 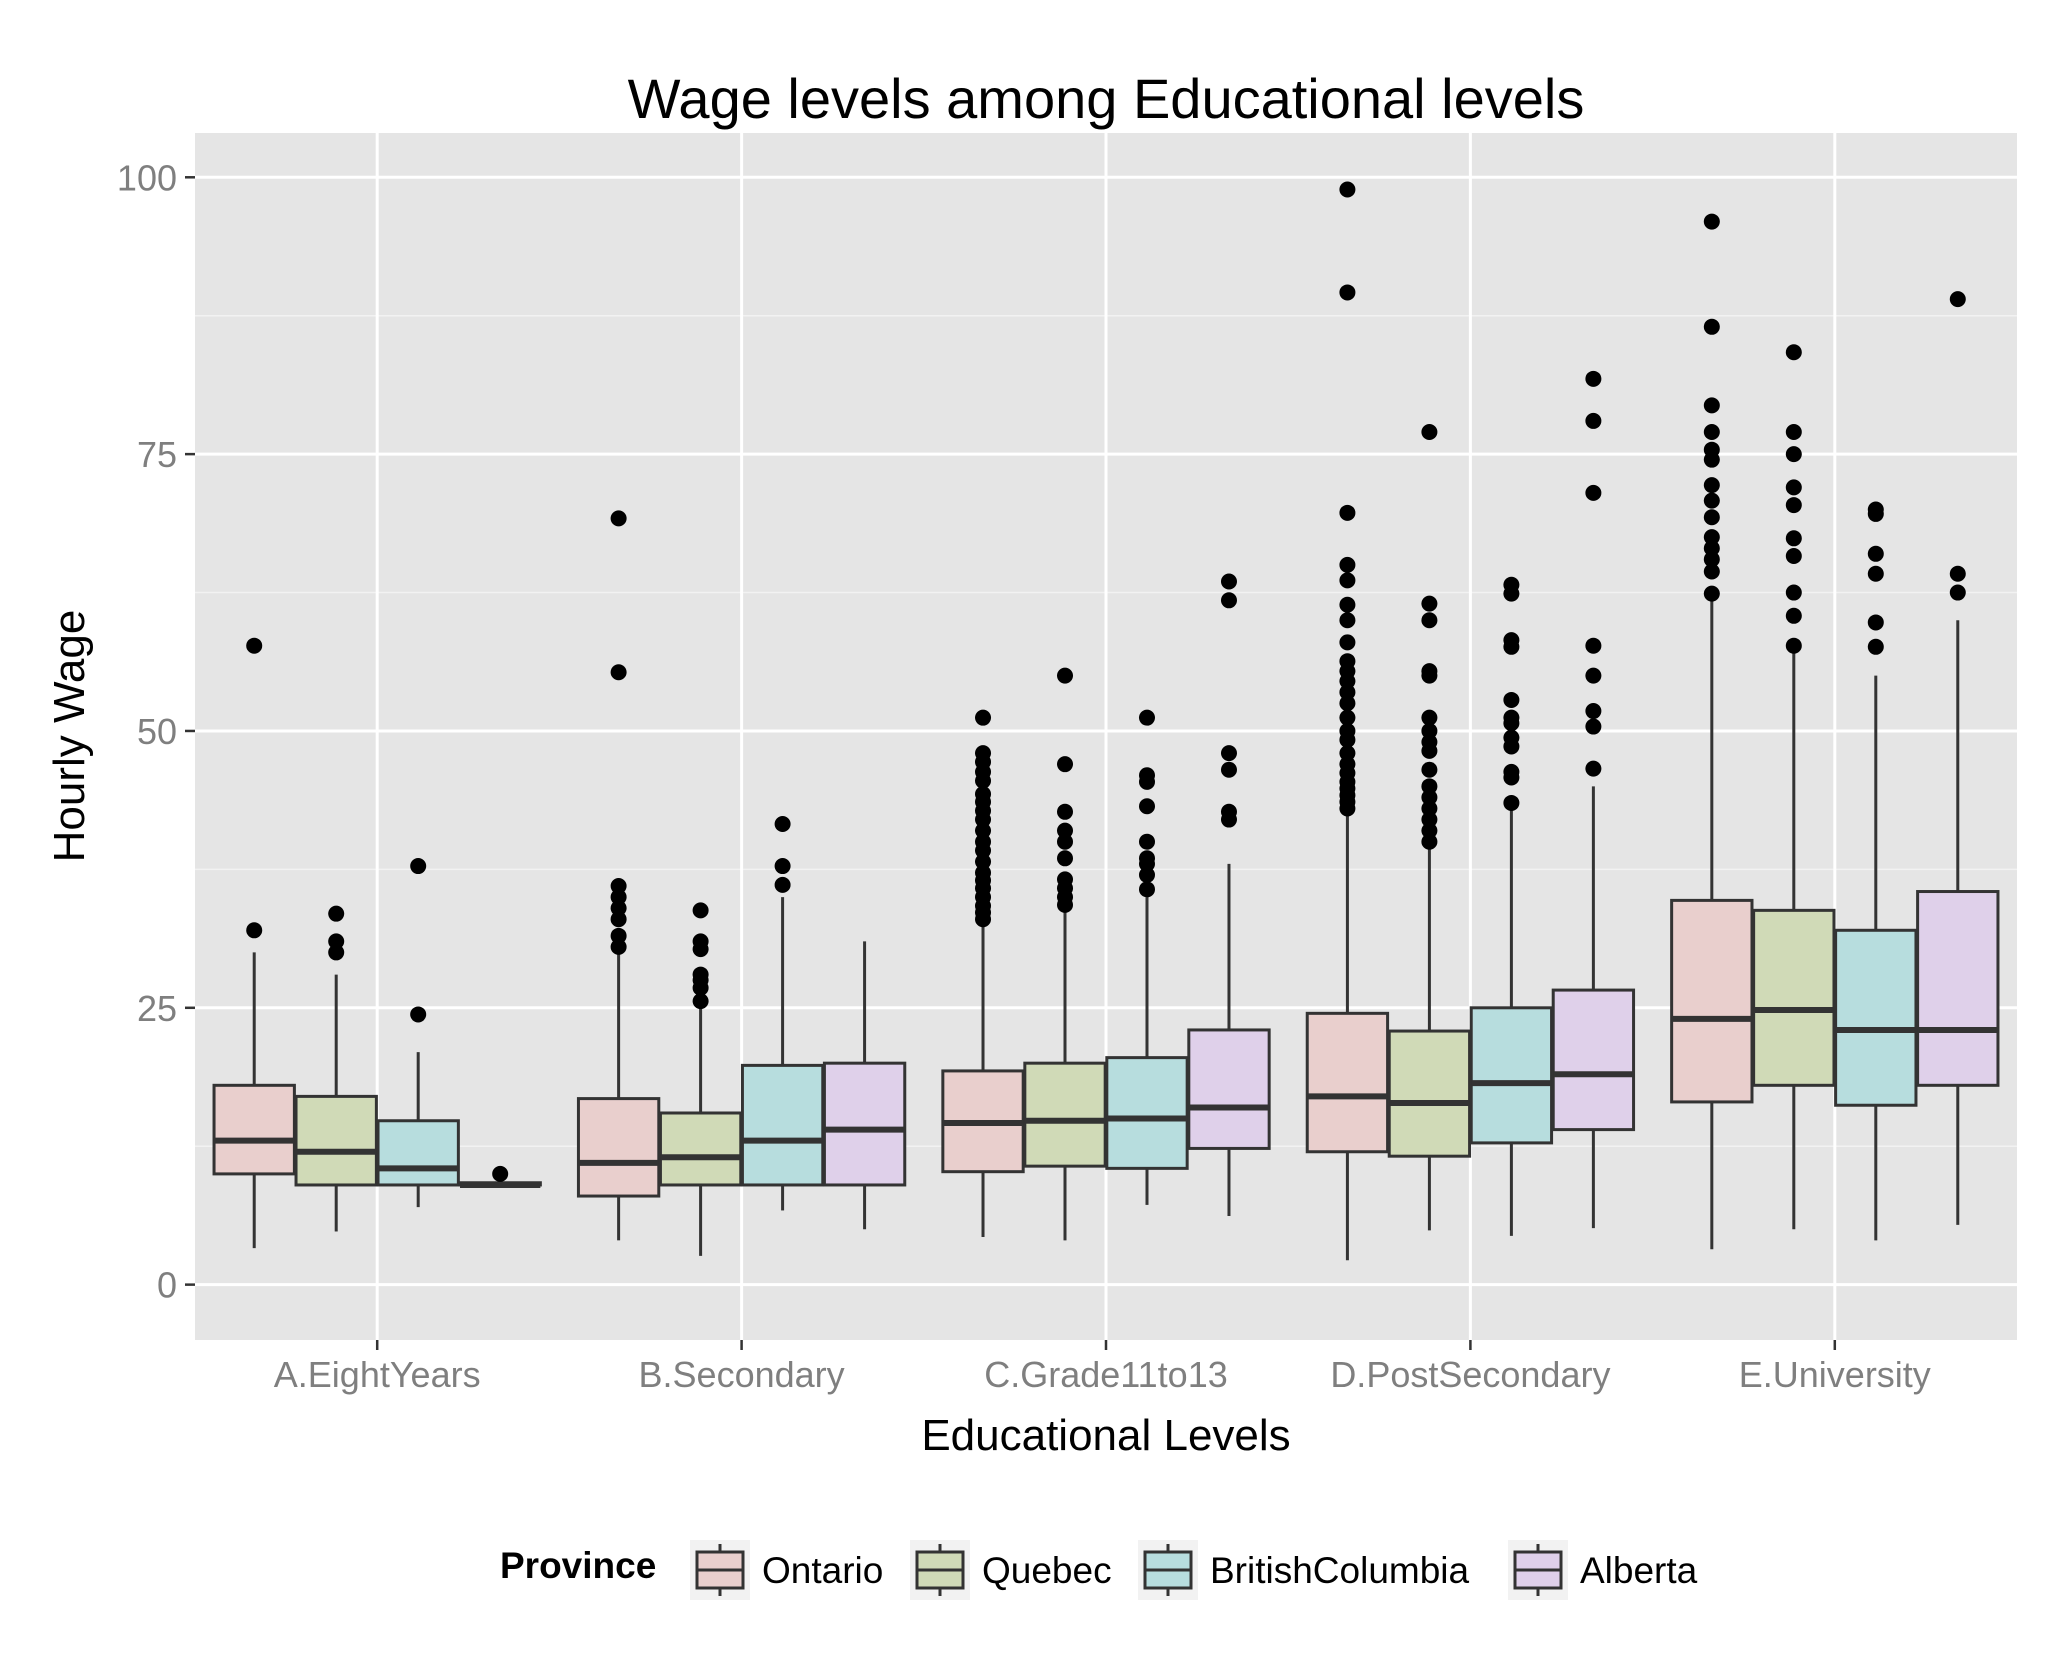 I want to click on y-axis-title: Hourly Wage, so click(x=69, y=736).